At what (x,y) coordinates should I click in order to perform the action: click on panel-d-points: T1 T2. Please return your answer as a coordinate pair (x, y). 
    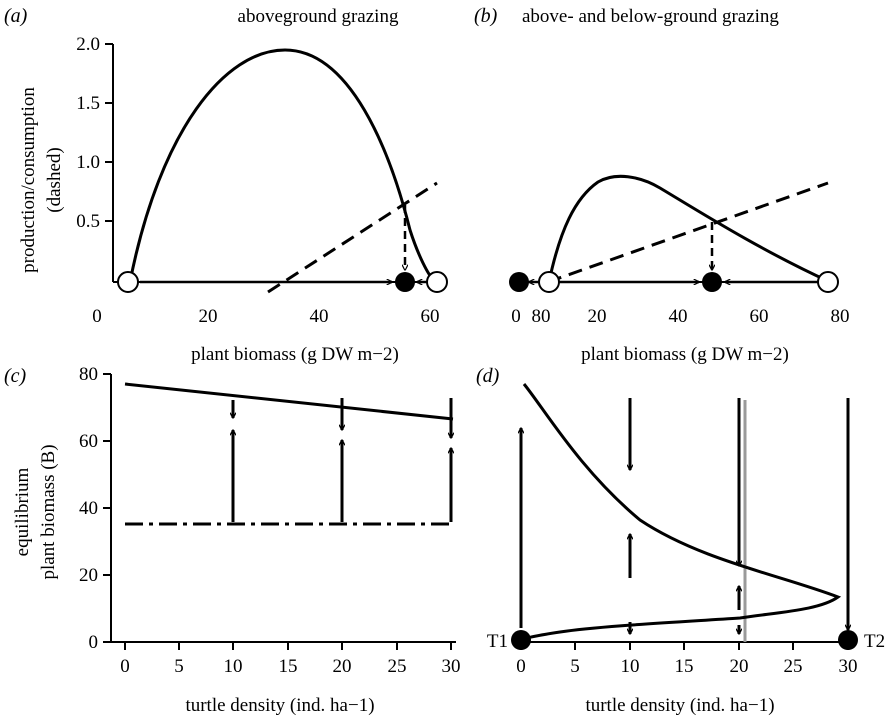
    Looking at the image, I should click on (686, 641).